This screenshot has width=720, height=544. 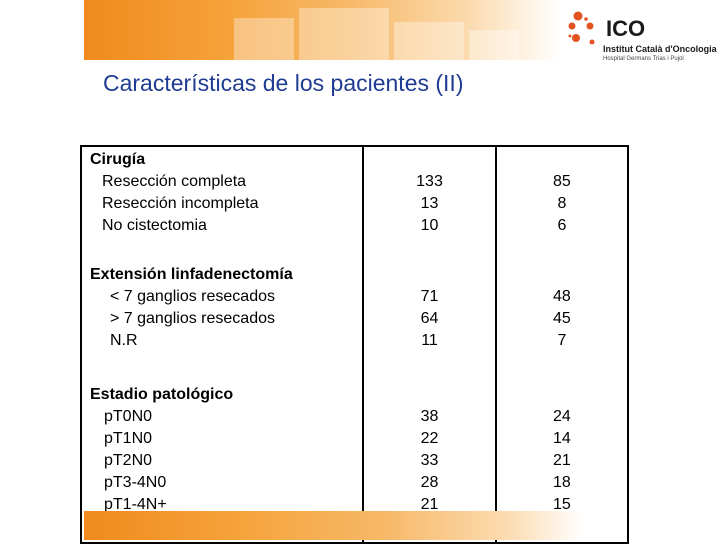 What do you see at coordinates (128, 460) in the screenshot?
I see `row-label: pT2N0` at bounding box center [128, 460].